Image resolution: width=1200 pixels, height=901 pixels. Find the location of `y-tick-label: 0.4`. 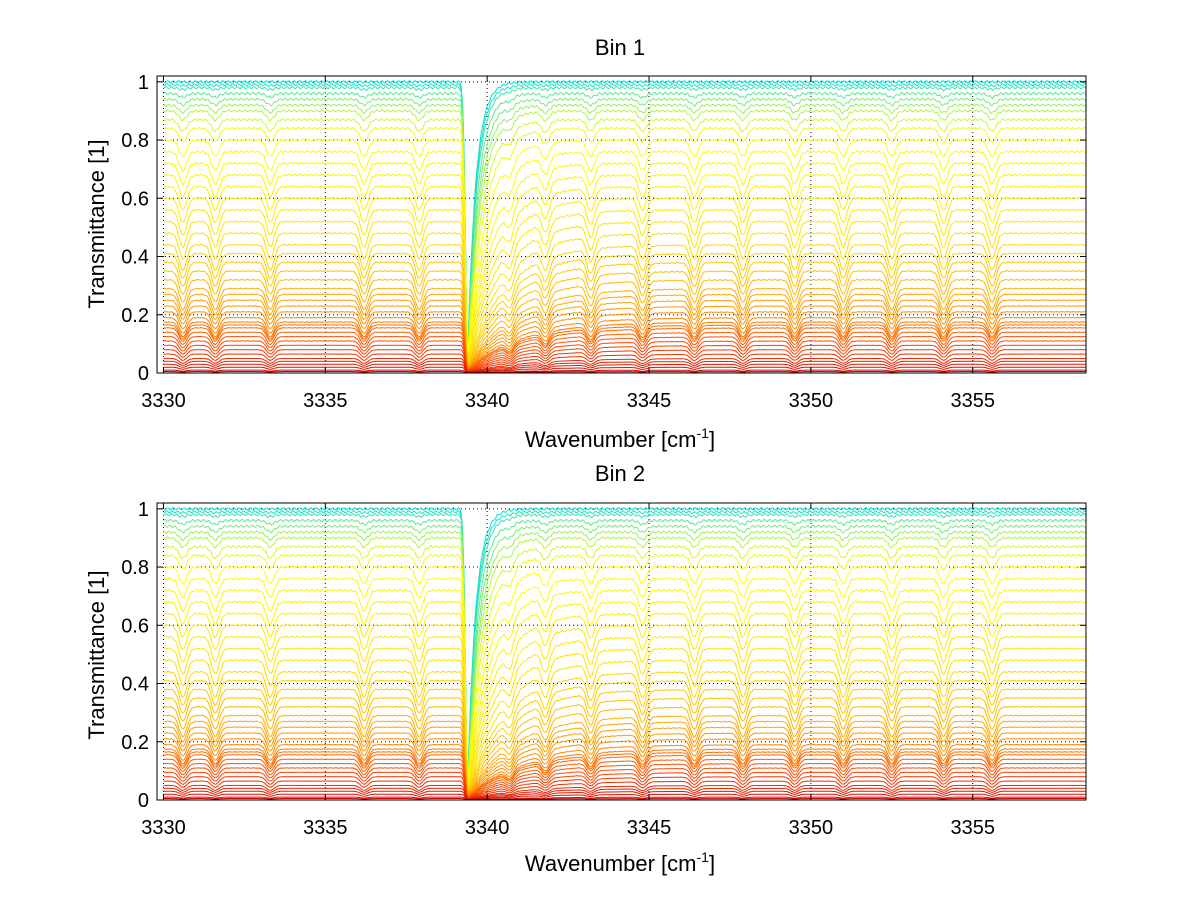

y-tick-label: 0.4 is located at coordinates (135, 685).